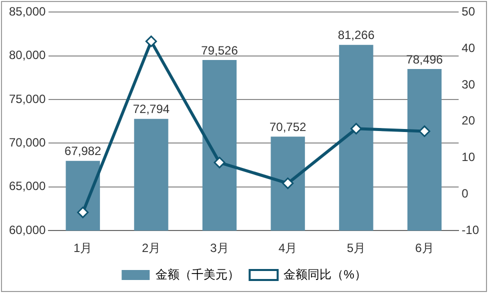 The image size is (490, 295). I want to click on x-tick-label: 4月, so click(288, 248).